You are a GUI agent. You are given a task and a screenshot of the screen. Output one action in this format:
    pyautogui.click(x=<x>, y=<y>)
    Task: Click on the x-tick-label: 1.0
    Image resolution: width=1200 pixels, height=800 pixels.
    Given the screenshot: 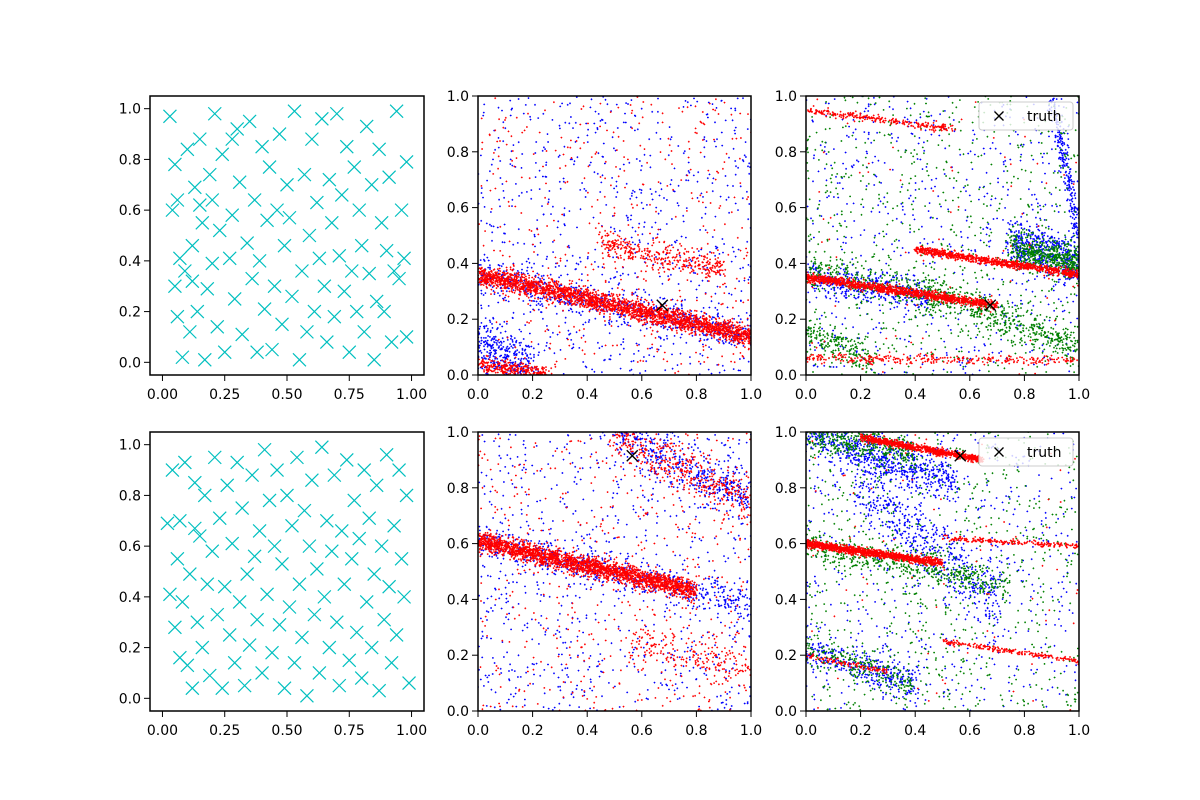 What is the action you would take?
    pyautogui.click(x=1079, y=731)
    